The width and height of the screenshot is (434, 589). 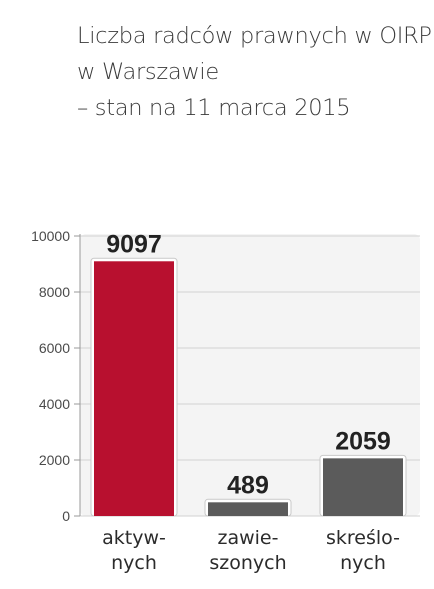 What do you see at coordinates (54, 404) in the screenshot?
I see `y-axis-tick-label: 4000` at bounding box center [54, 404].